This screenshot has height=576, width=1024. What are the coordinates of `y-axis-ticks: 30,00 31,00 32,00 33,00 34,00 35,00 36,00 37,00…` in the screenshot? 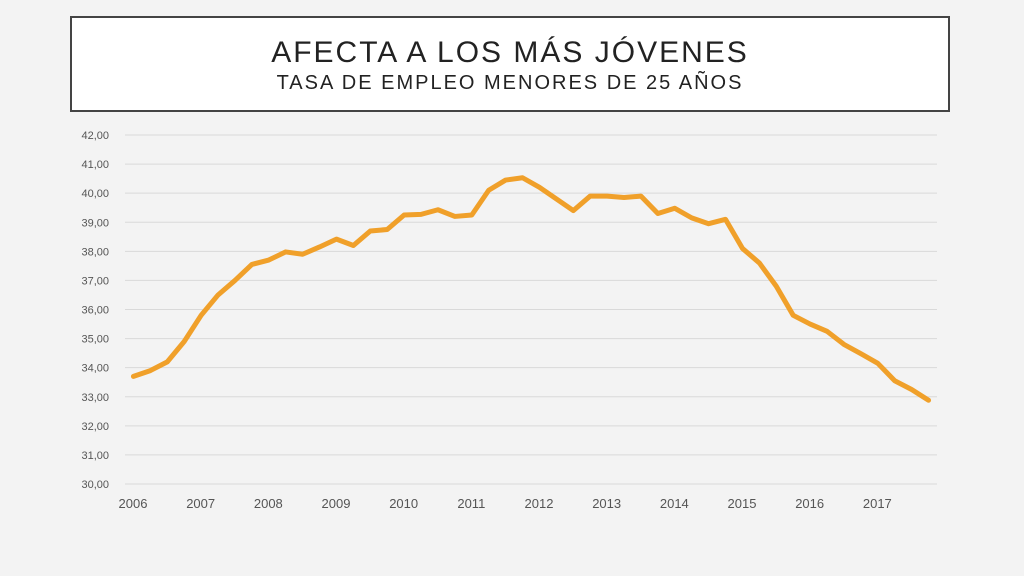 It's located at (95, 310).